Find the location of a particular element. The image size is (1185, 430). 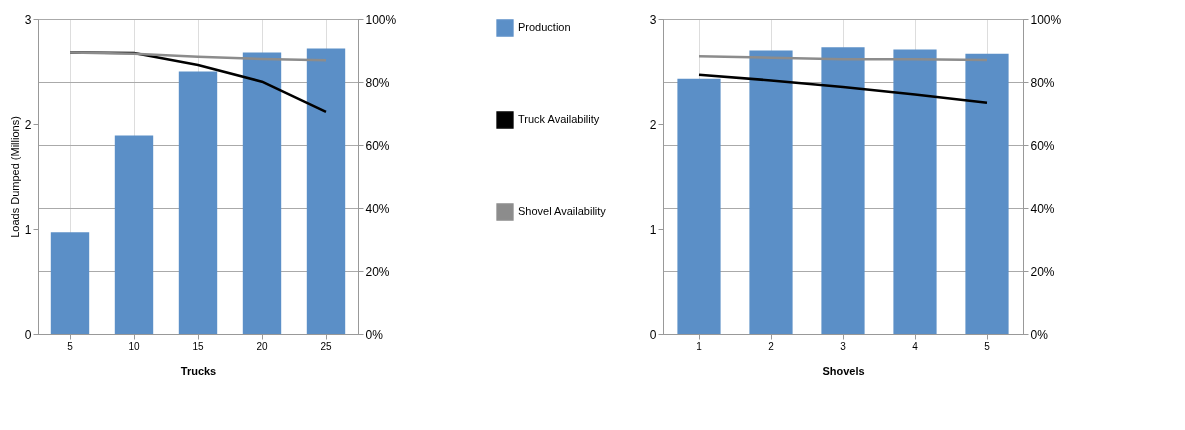

x-tick-label: 1 is located at coordinates (699, 346).